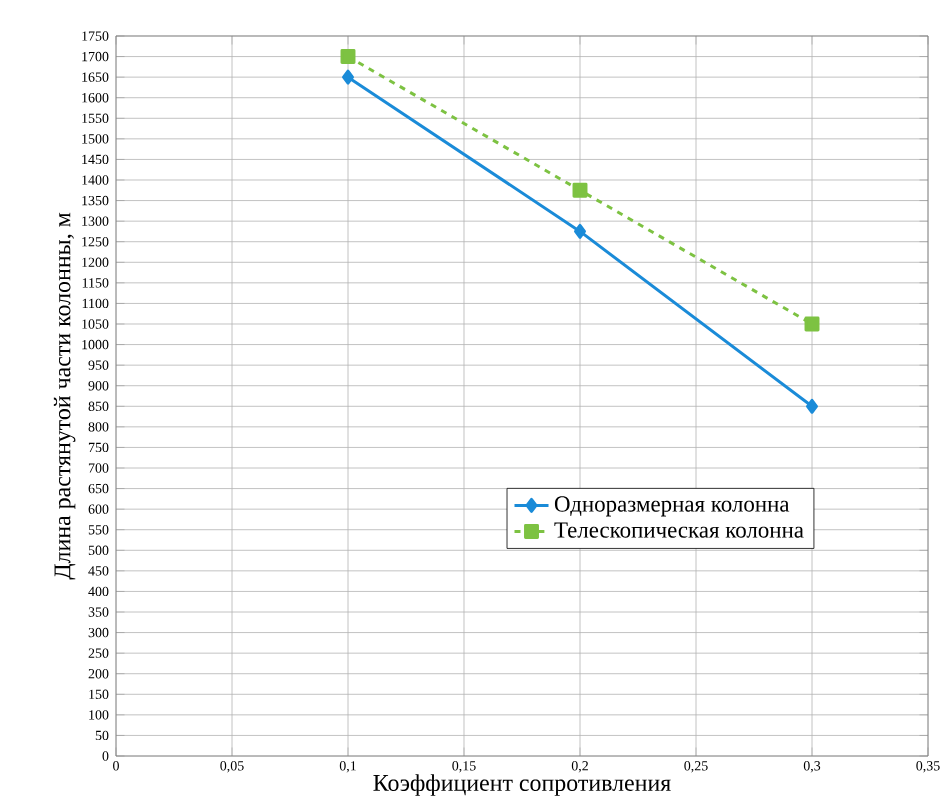 Image resolution: width=942 pixels, height=810 pixels. Describe the element at coordinates (64, 396) in the screenshot. I see `y-axis-title: Длина растянутой части колонны, м` at that location.